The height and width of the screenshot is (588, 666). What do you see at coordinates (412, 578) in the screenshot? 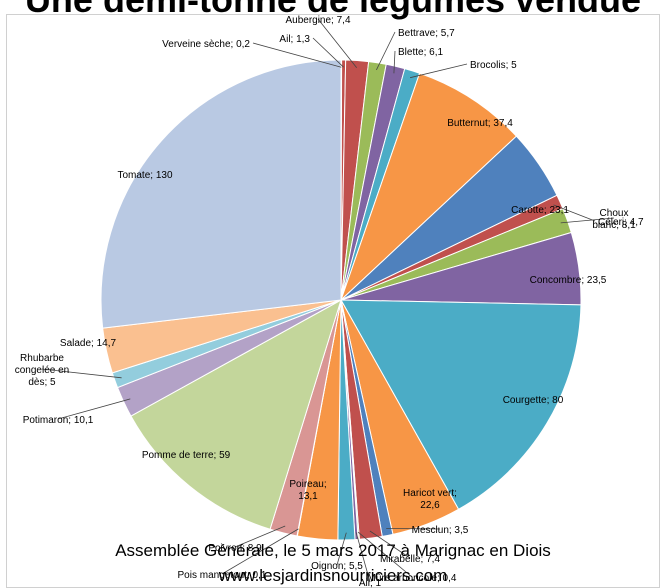
I see `slice-label-15: Mûre arboricole; 0,4` at bounding box center [412, 578].